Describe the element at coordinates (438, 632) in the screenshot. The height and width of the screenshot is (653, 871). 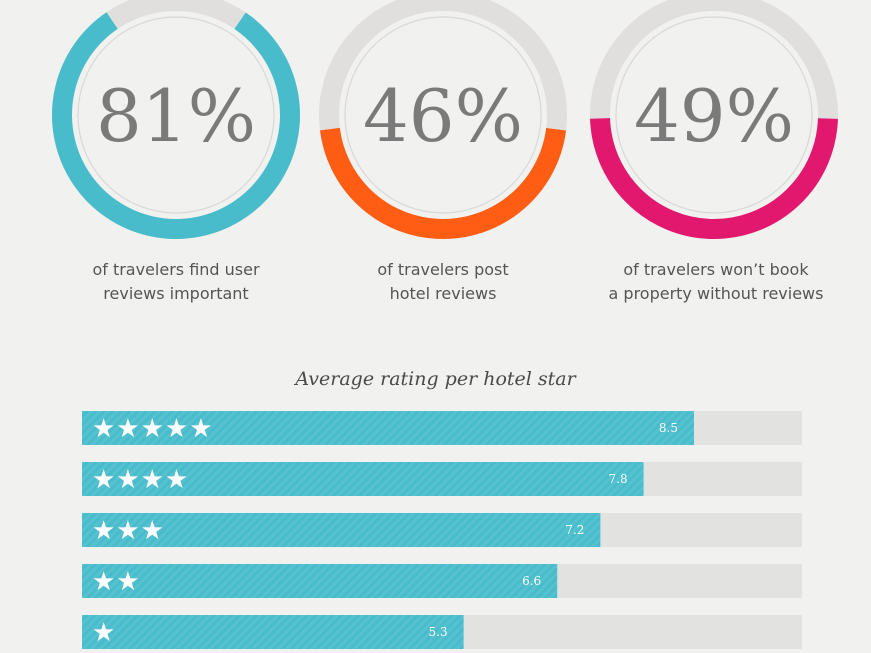
I see `bar-value-label-5: 5.3` at that location.